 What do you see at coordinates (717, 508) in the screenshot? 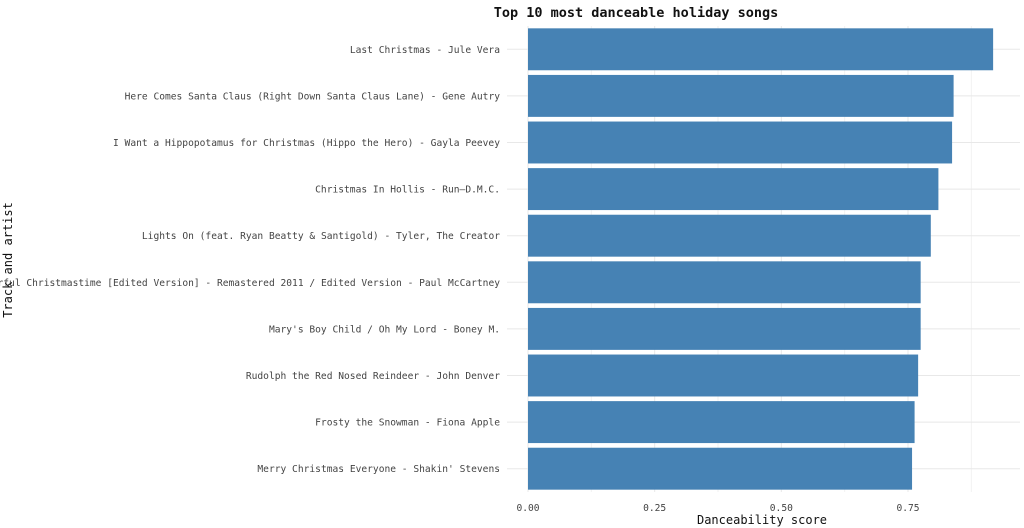
I see `x-tick-labels: 0.00 0.25 0.50 0.75` at bounding box center [717, 508].